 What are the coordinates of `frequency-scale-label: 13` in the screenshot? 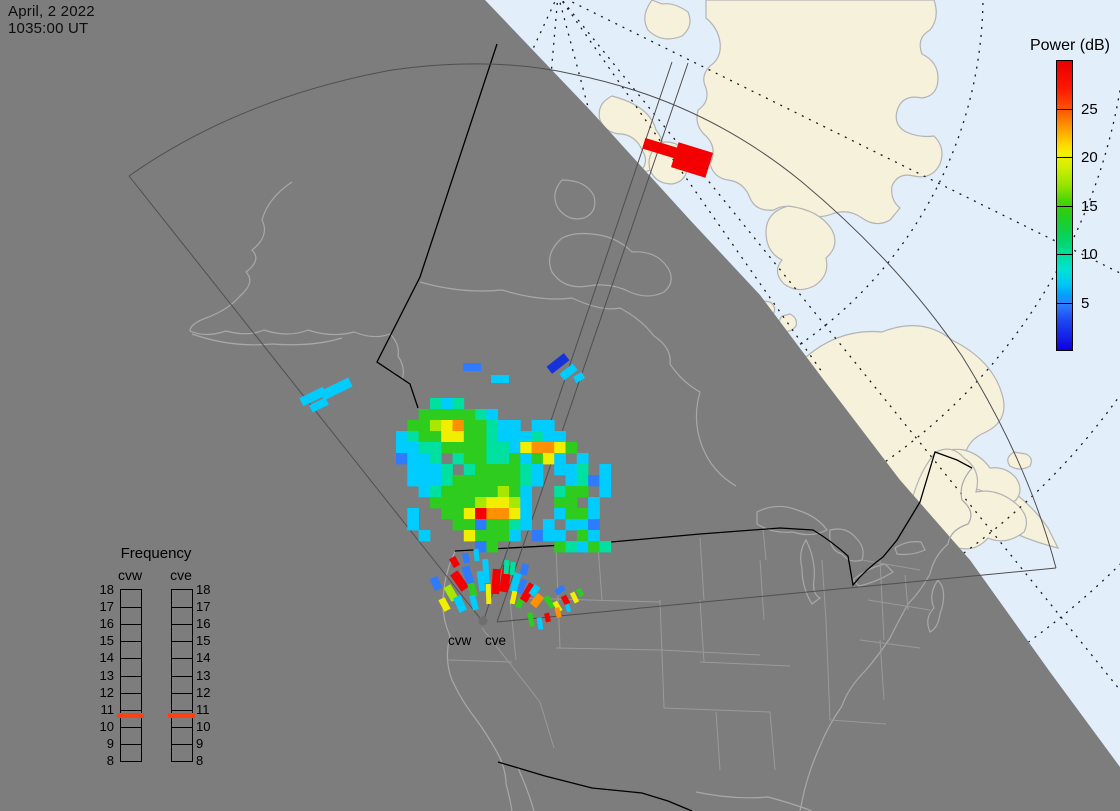 It's located at (106, 675).